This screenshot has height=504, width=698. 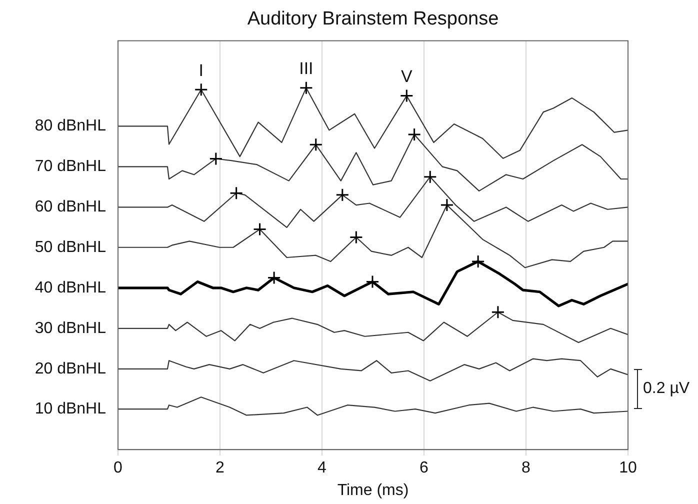 What do you see at coordinates (70, 207) in the screenshot?
I see `series-label: 60 dBnHL` at bounding box center [70, 207].